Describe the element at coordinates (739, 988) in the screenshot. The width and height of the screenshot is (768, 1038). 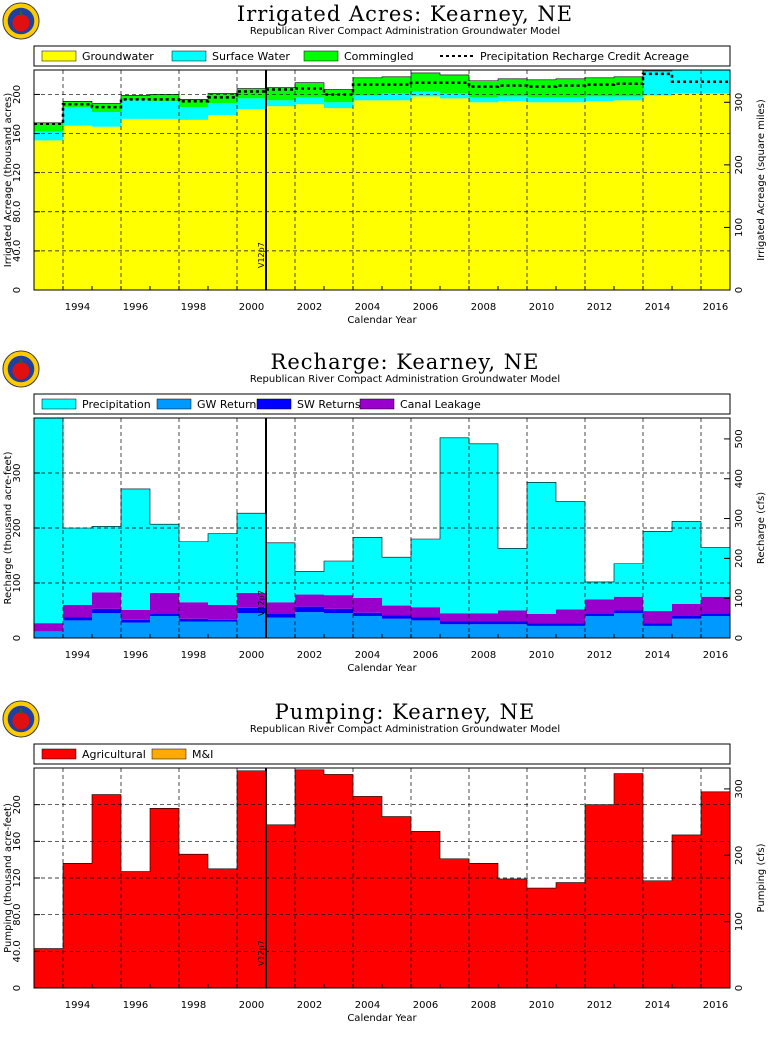
I see `y2-tick-label: 0` at that location.